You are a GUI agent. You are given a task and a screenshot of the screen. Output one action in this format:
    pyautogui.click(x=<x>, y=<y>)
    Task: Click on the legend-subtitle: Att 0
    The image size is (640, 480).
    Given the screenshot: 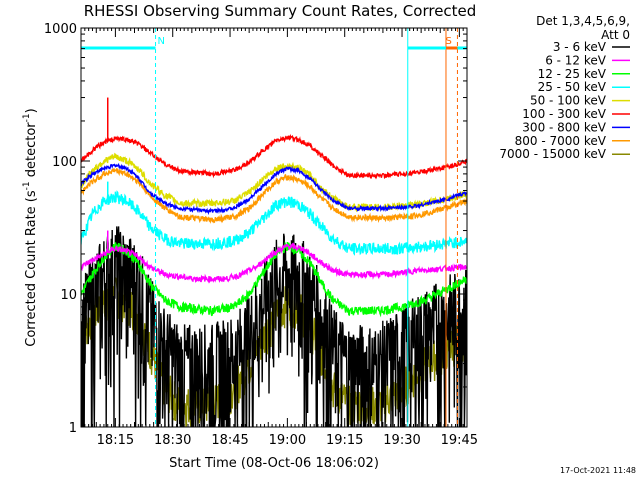 What is the action you would take?
    pyautogui.click(x=615, y=35)
    